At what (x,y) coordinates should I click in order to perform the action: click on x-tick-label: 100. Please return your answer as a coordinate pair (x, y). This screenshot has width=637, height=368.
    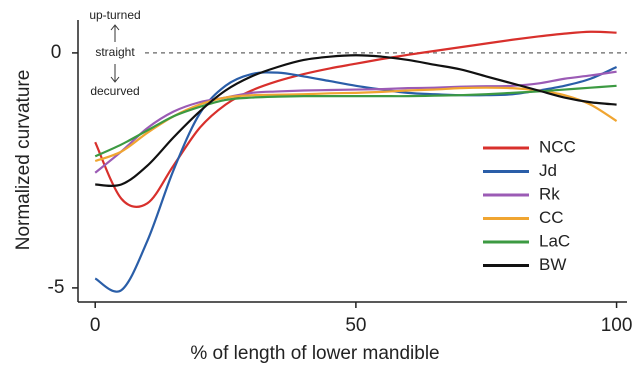
    Looking at the image, I should click on (617, 325).